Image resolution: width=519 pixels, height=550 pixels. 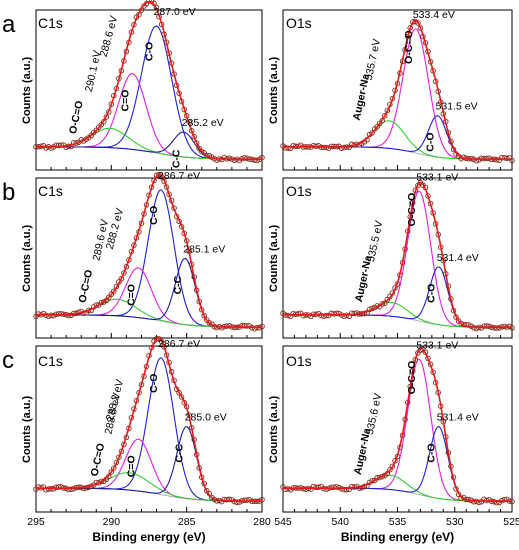 I want to click on x-tick-label: 280, so click(x=262, y=522).